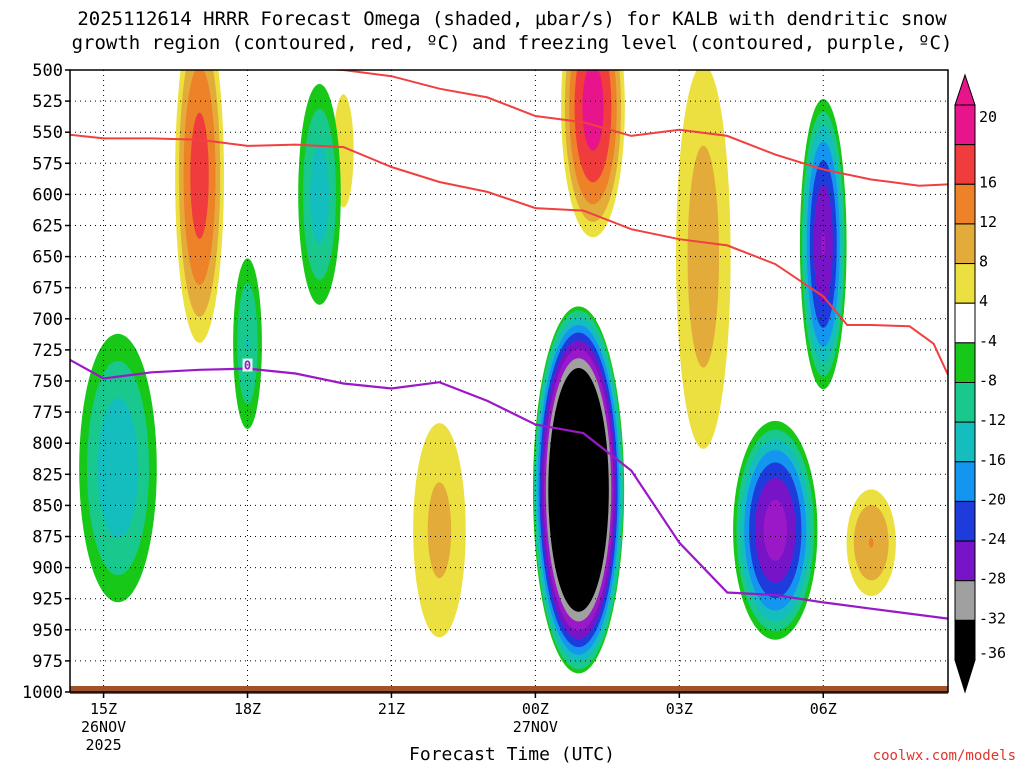  Describe the element at coordinates (47, 227) in the screenshot. I see `y-tick-label-625: 625` at that location.